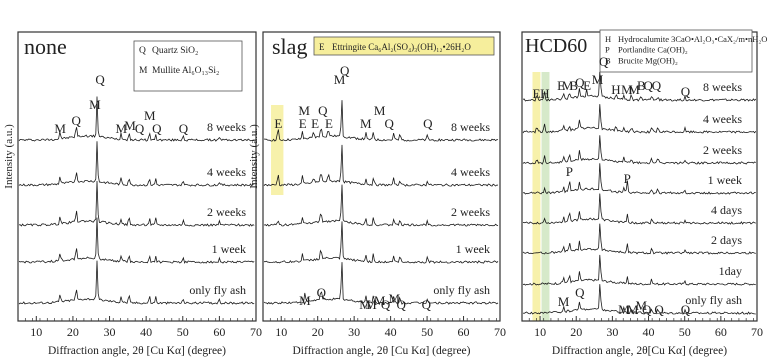 The height and width of the screenshot is (358, 770). What do you see at coordinates (556, 46) in the screenshot?
I see `panel-title: HCD60` at bounding box center [556, 46].